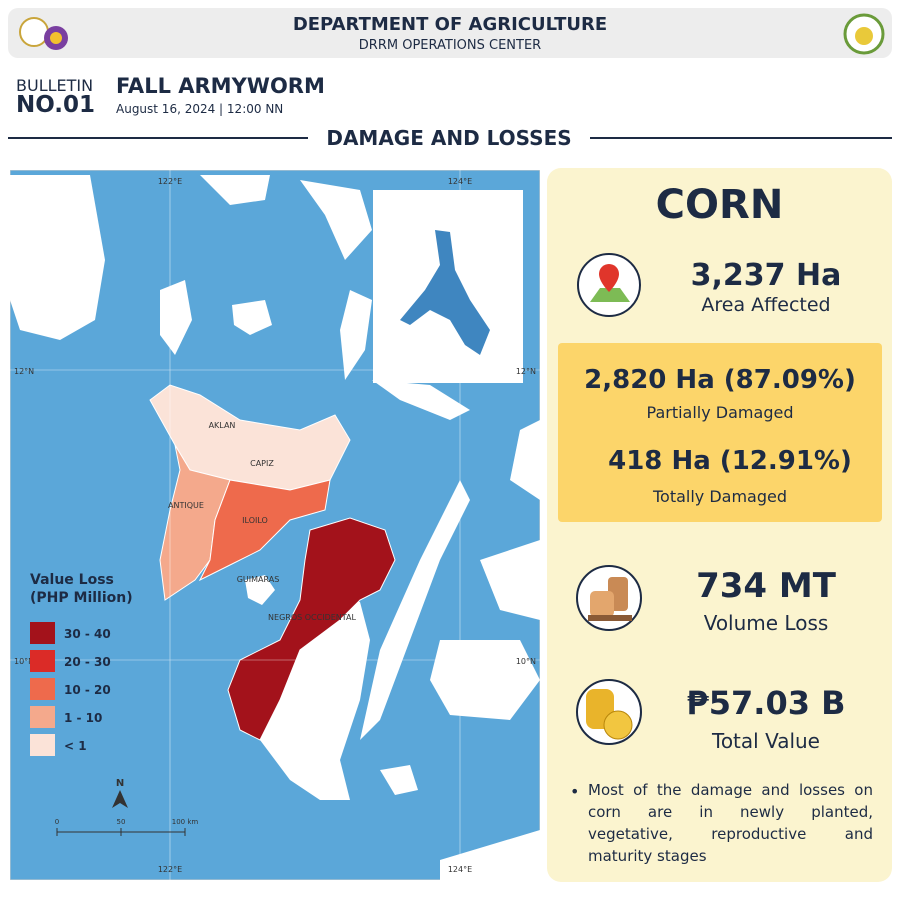 This screenshot has width=900, height=900. What do you see at coordinates (312, 617) in the screenshot?
I see `province-label: NEGROS OCCIDENTAL` at bounding box center [312, 617].